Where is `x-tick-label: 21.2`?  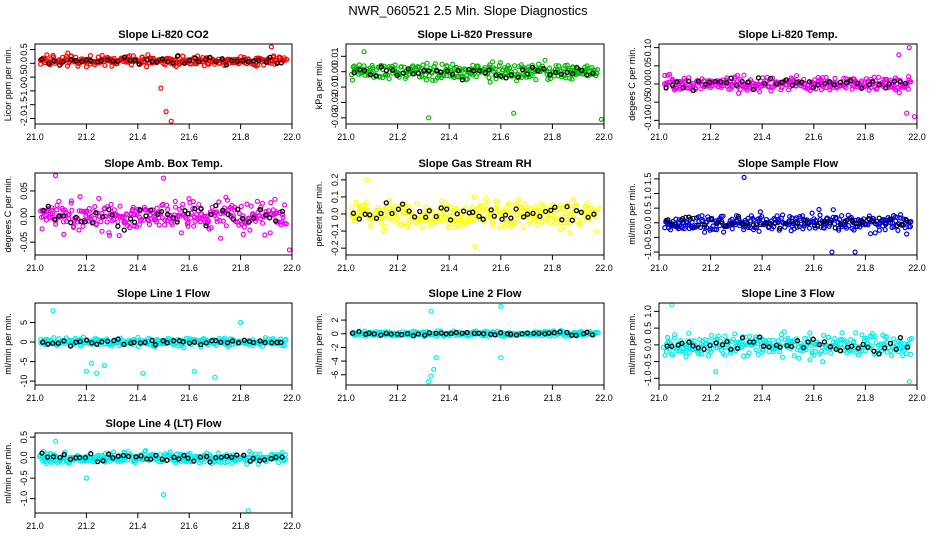
x-tick-label: 21.2 is located at coordinates (87, 268).